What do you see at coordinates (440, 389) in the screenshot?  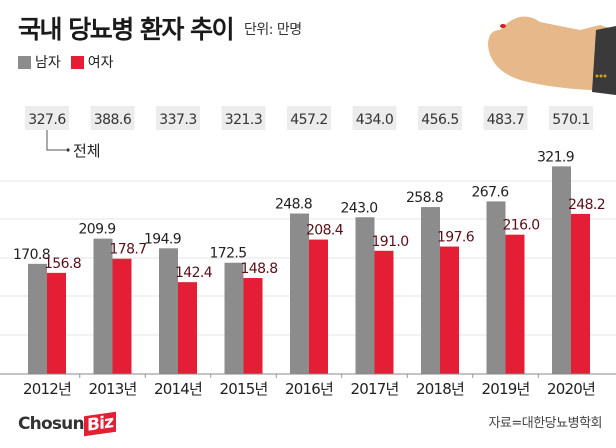 I see `x-tick-label: 2018년` at bounding box center [440, 389].